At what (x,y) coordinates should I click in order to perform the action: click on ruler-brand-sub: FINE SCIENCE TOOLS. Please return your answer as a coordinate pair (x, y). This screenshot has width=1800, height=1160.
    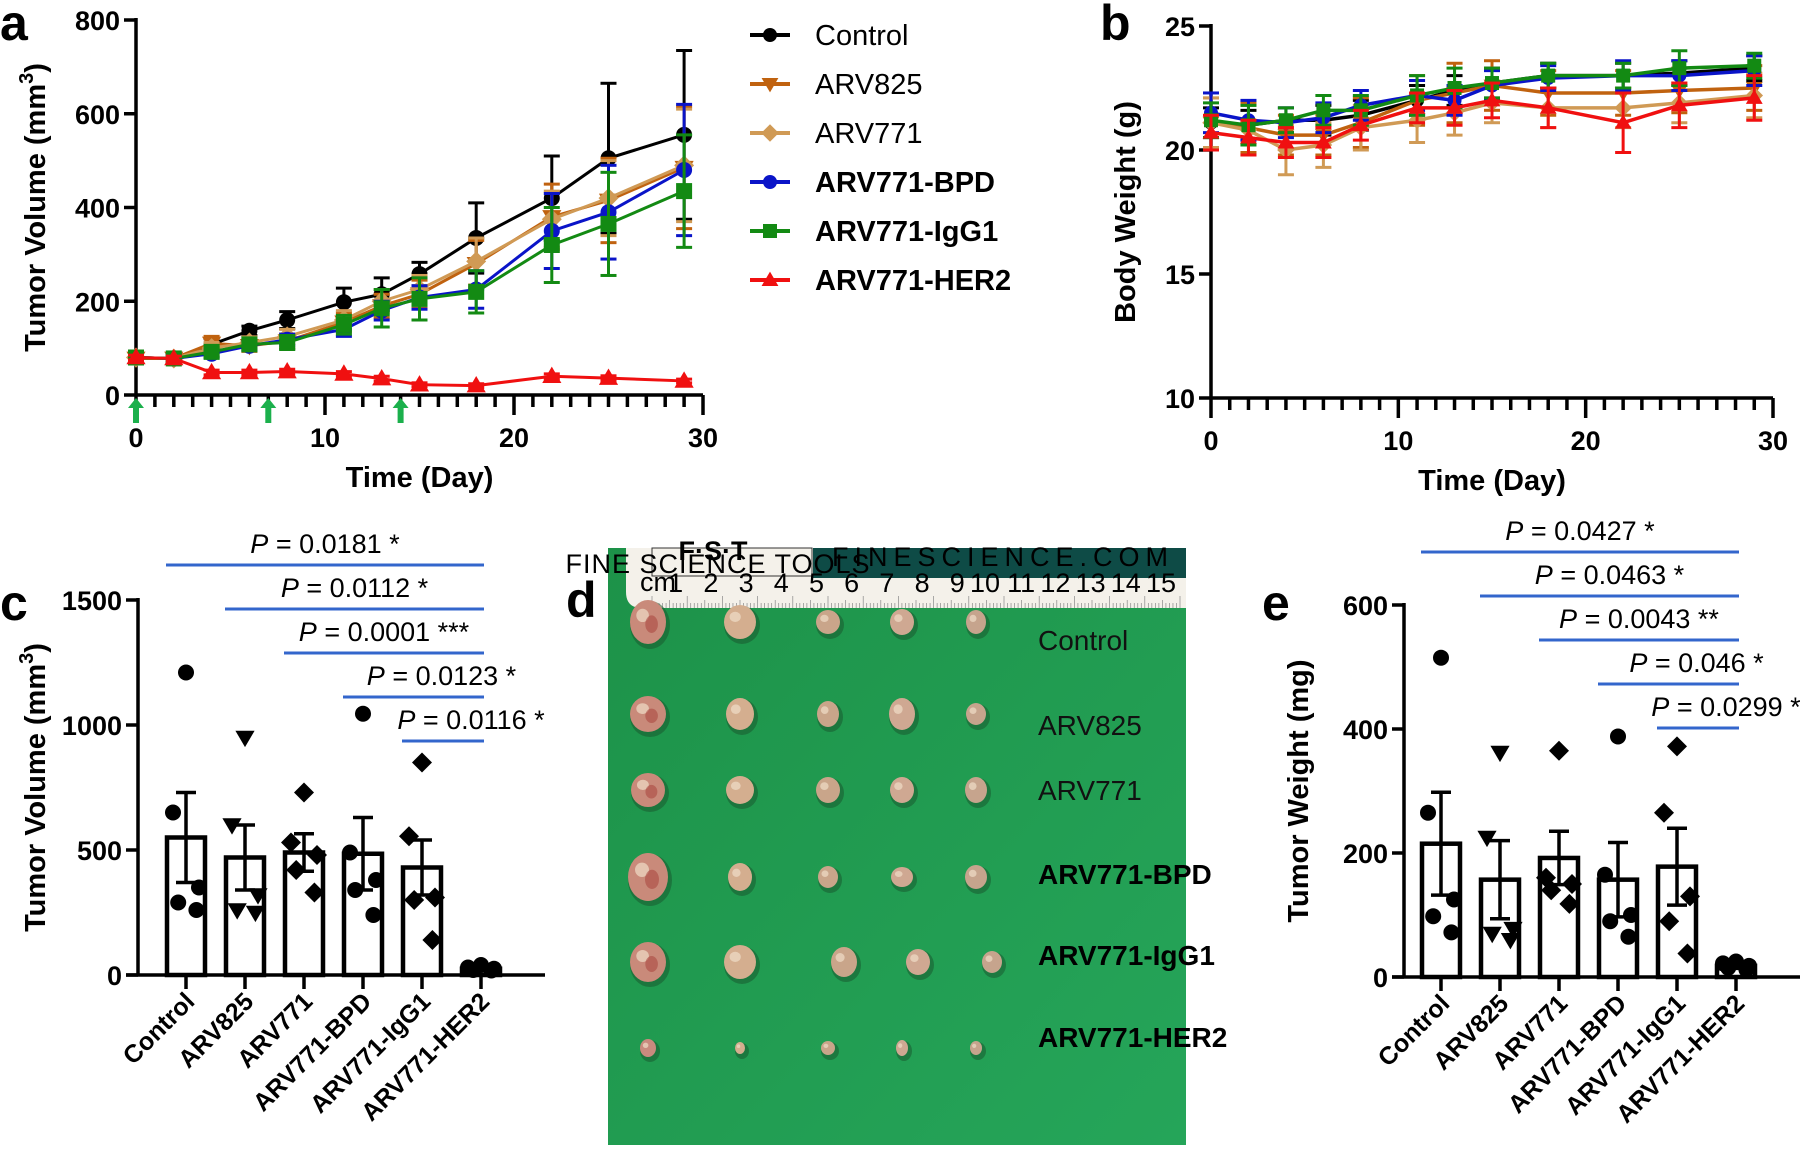
    Looking at the image, I should click on (717, 564).